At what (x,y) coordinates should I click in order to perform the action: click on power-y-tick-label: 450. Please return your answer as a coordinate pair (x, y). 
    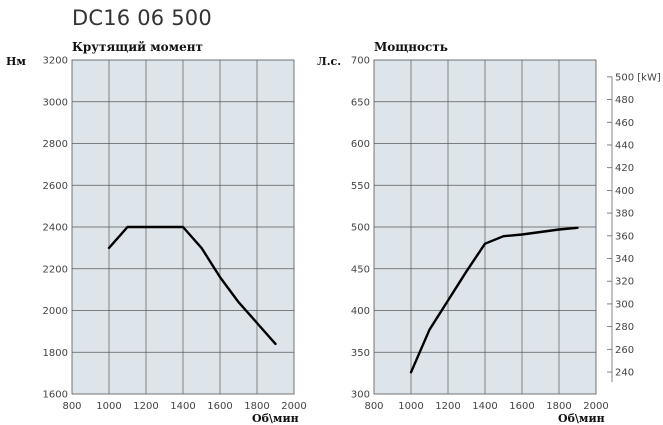
    Looking at the image, I should click on (360, 269).